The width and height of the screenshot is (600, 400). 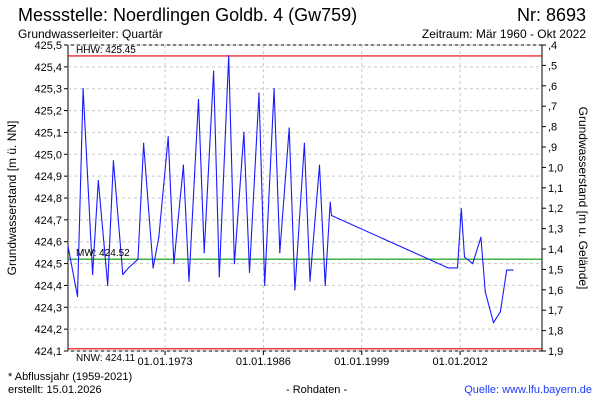 I want to click on y-right-tick-label: 1,3, so click(x=555, y=230).